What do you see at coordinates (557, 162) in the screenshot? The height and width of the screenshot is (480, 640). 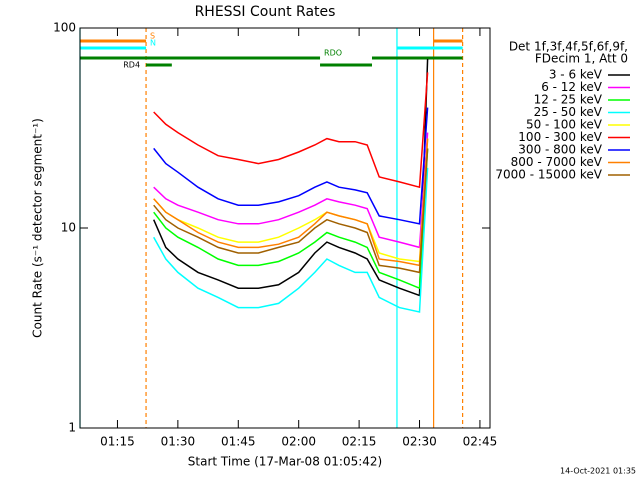 I see `legend-label: 800 - 7000 keV` at bounding box center [557, 162].